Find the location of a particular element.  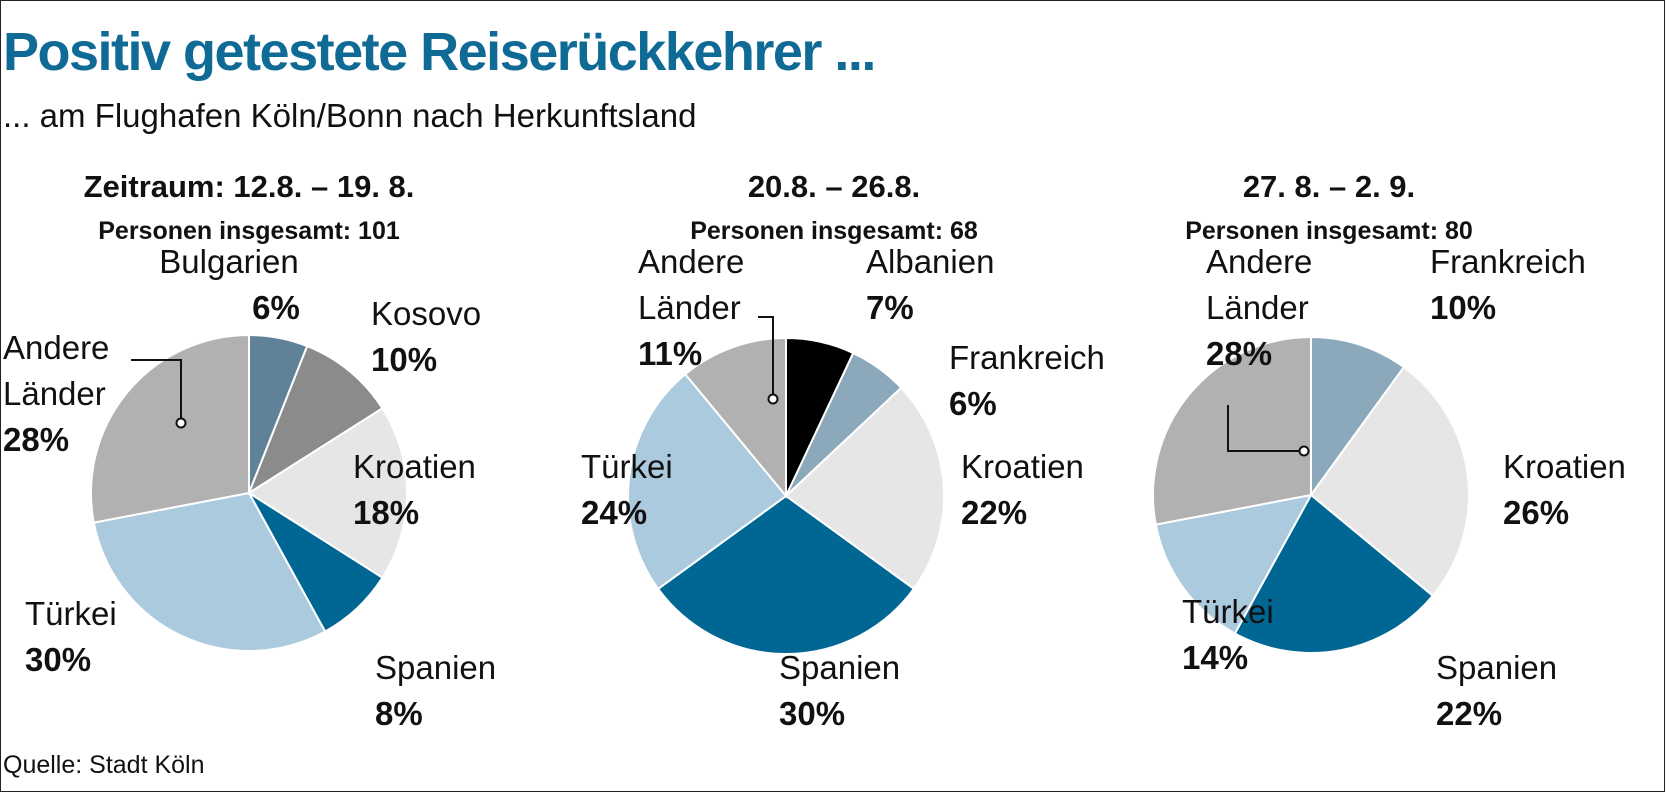

total-persons: Personen insgesamt: 80 is located at coordinates (1329, 231).